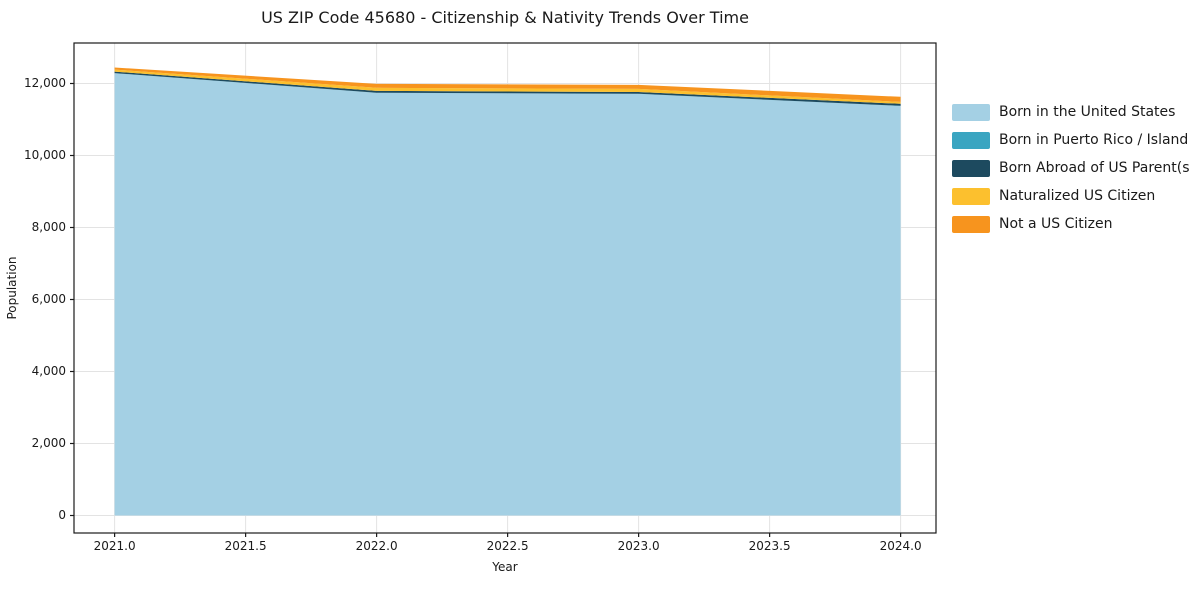  I want to click on x-tick-label: 2021.0, so click(114, 546).